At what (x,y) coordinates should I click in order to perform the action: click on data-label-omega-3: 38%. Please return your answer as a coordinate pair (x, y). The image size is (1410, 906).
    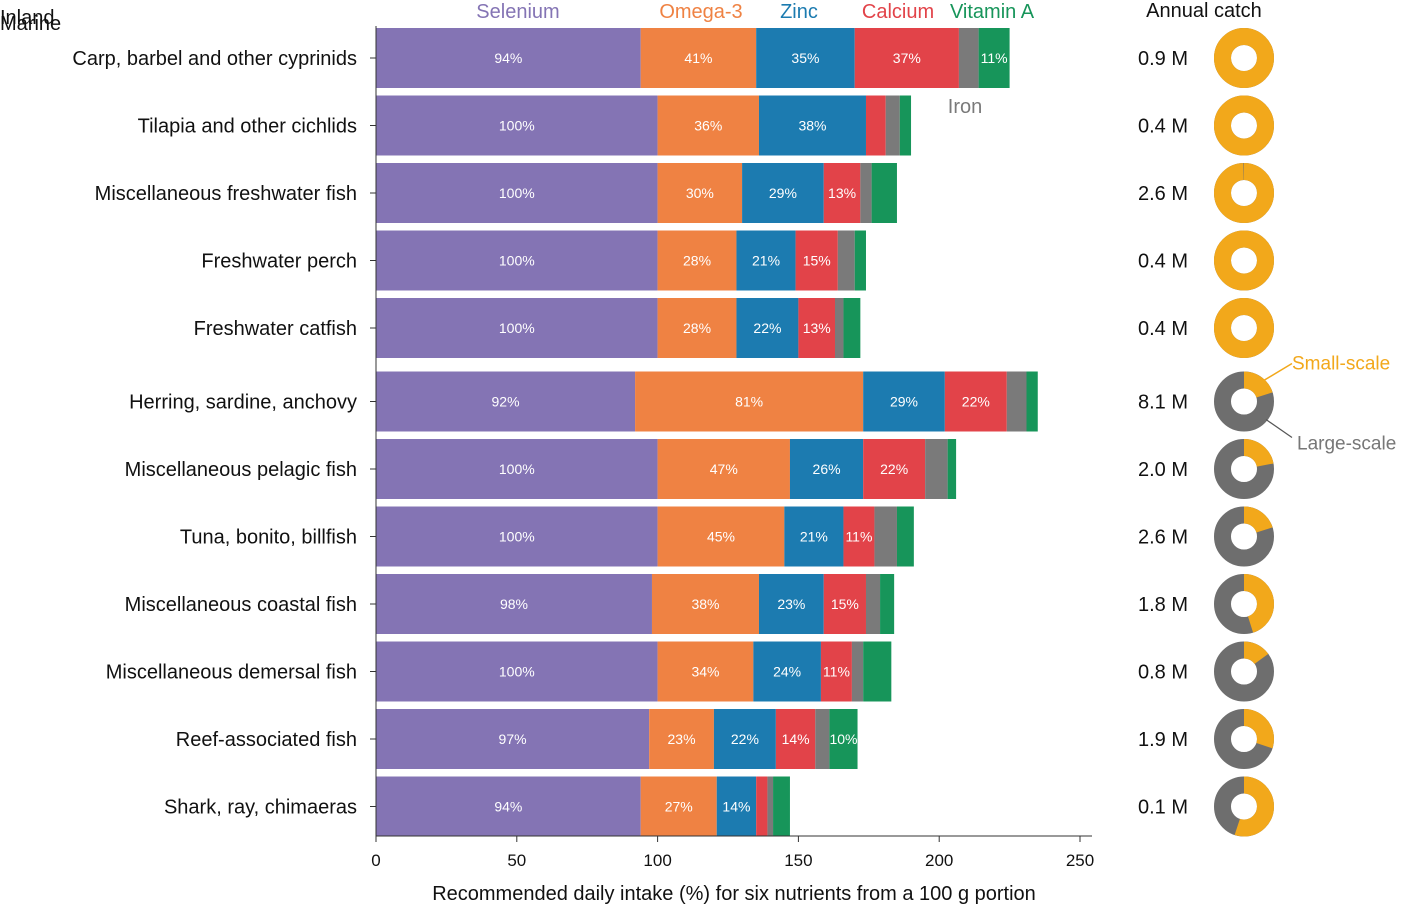
    Looking at the image, I should click on (705, 604).